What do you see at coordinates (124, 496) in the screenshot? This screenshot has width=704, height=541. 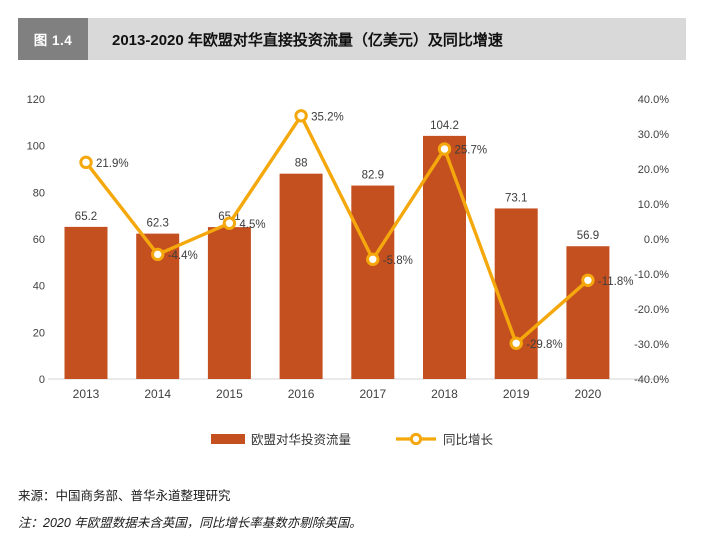 I see `source-note: 来源：中国商务部、普华永道整理研究` at bounding box center [124, 496].